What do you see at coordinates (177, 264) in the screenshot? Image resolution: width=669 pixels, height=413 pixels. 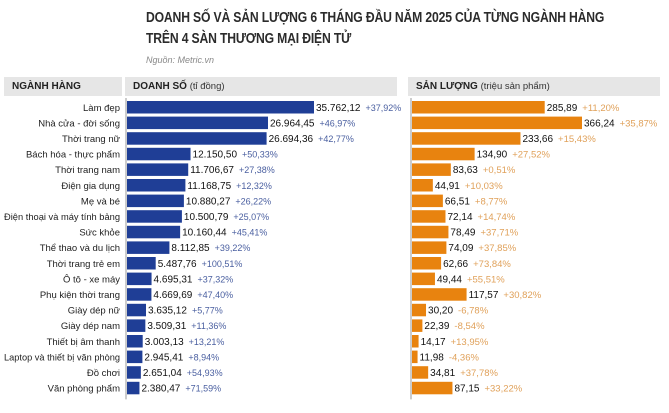 I see `revenue-value: 5.487,76` at bounding box center [177, 264].